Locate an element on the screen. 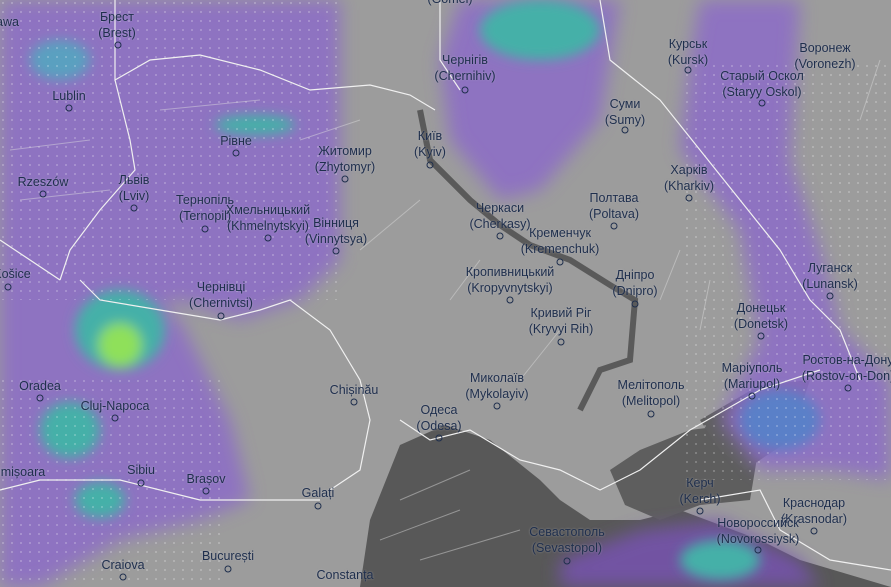 The height and width of the screenshot is (587, 891). city-label: Старый Оскол (Staryy Oskol) is located at coordinates (762, 84).